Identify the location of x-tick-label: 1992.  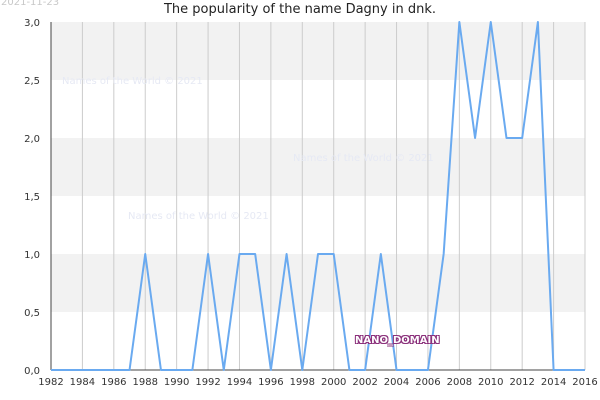
(207, 382).